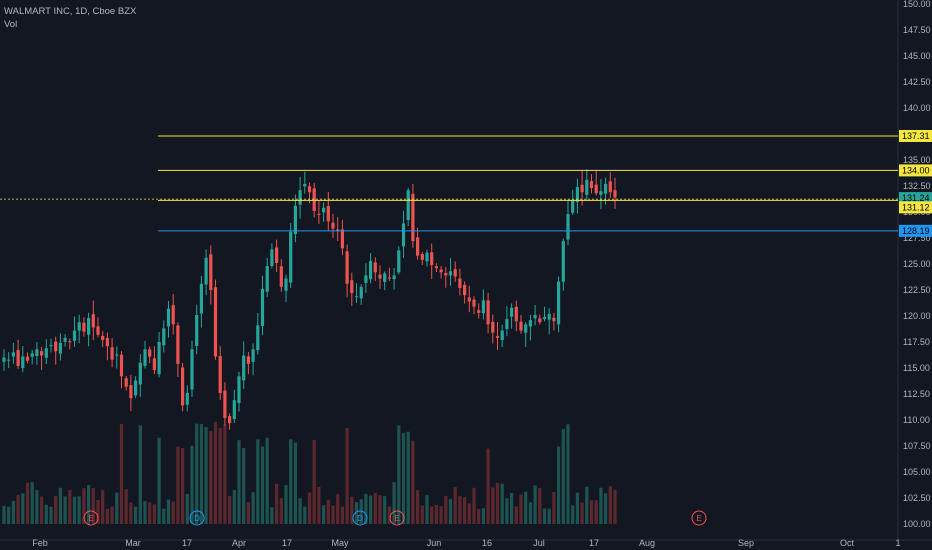  I want to click on price-tick-label: 120.00, so click(917, 316).